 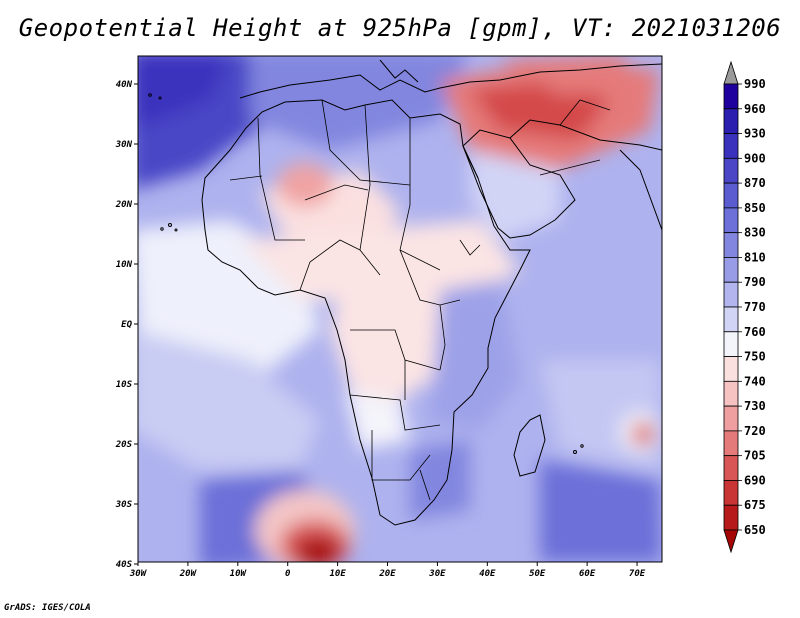 I want to click on lat-tick-label: 20S, so click(x=124, y=445).